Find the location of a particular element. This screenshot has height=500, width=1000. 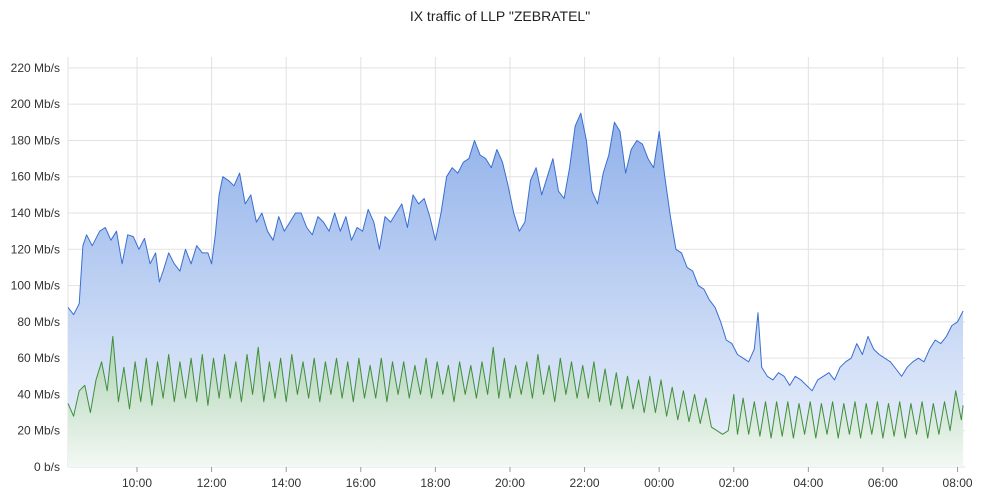

x-tick-label: 12:00 is located at coordinates (212, 483).